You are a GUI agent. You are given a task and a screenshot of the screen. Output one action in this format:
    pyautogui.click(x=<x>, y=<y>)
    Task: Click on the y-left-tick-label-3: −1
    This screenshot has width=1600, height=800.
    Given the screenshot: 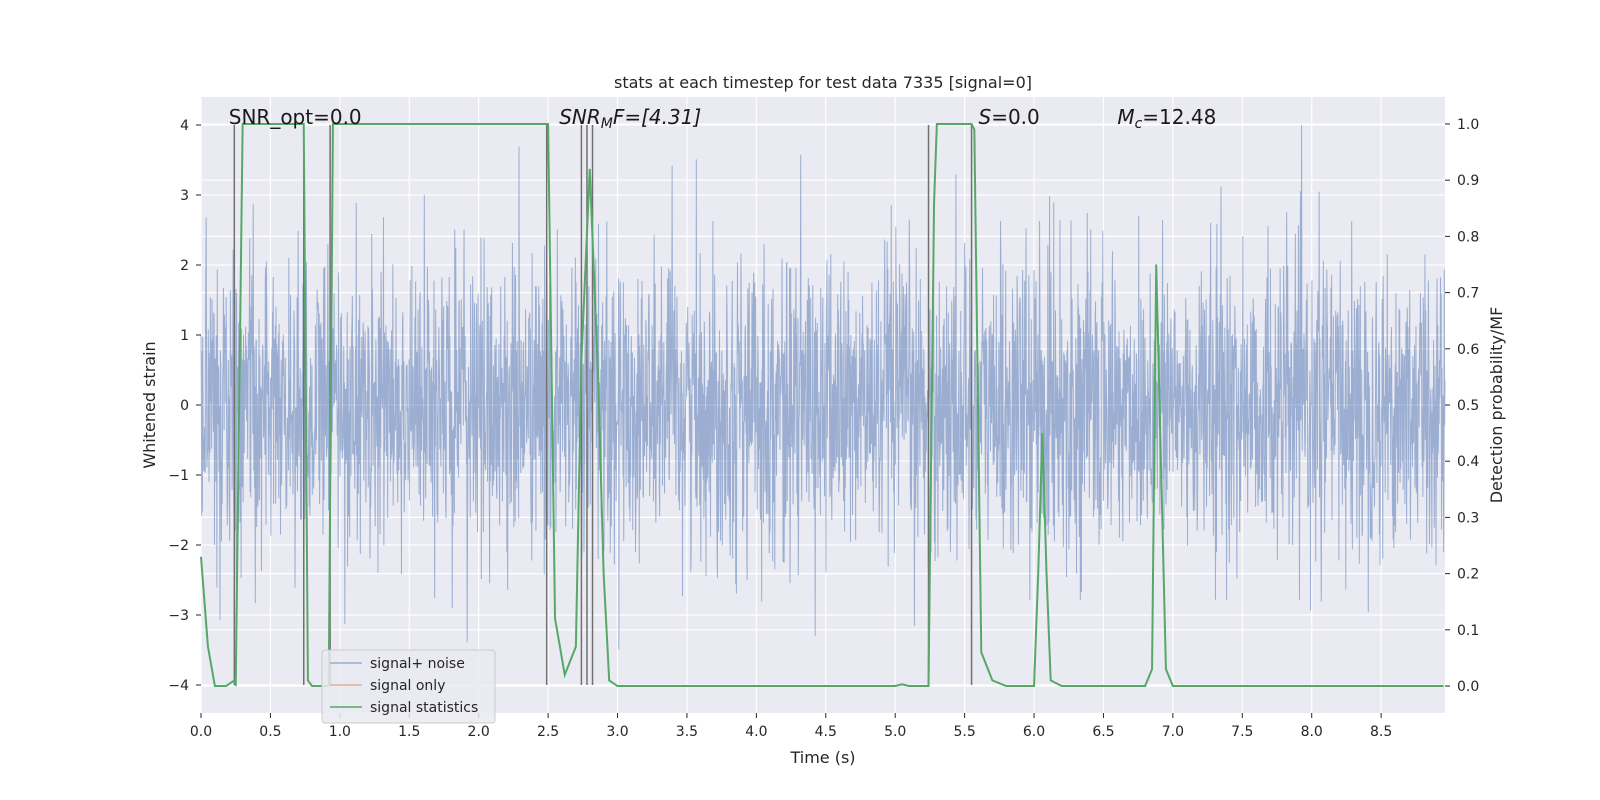 What is the action you would take?
    pyautogui.click(x=178, y=476)
    